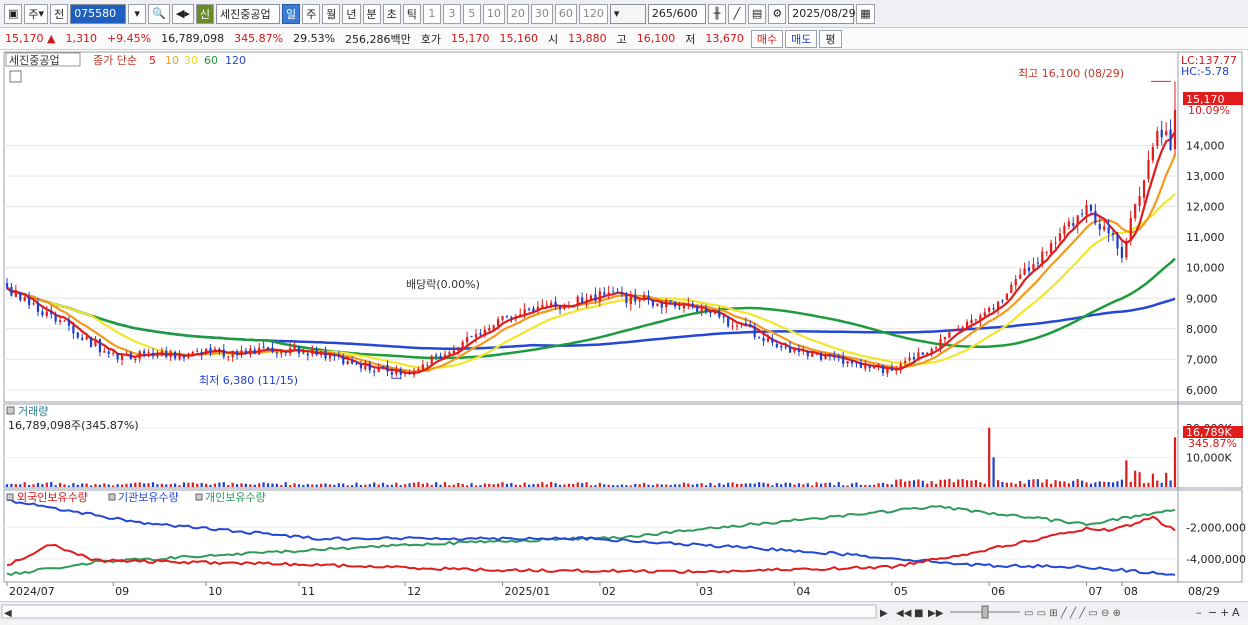 The width and height of the screenshot is (1248, 625). What do you see at coordinates (122, 591) in the screenshot?
I see `x-tick-label: 09` at bounding box center [122, 591].